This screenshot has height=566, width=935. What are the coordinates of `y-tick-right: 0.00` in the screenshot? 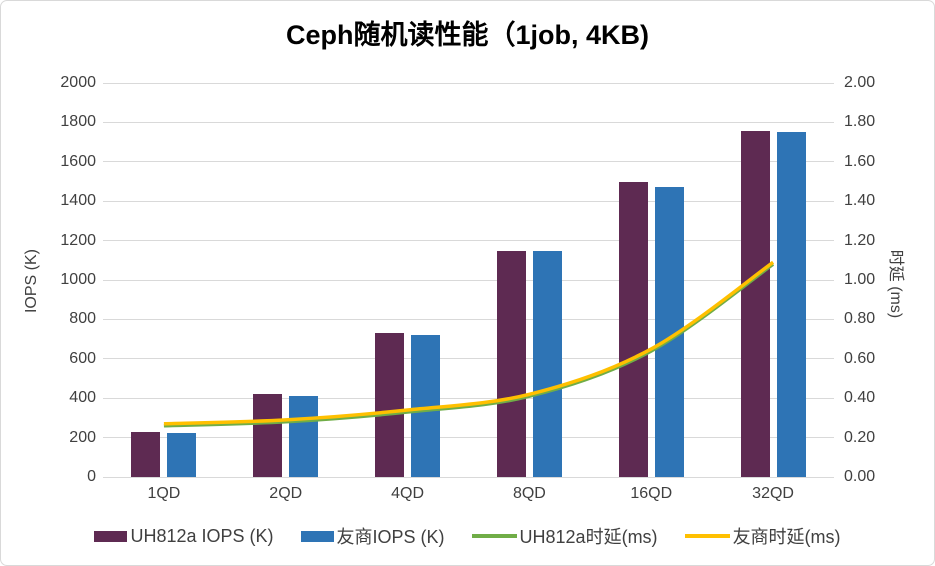 It's located at (860, 476).